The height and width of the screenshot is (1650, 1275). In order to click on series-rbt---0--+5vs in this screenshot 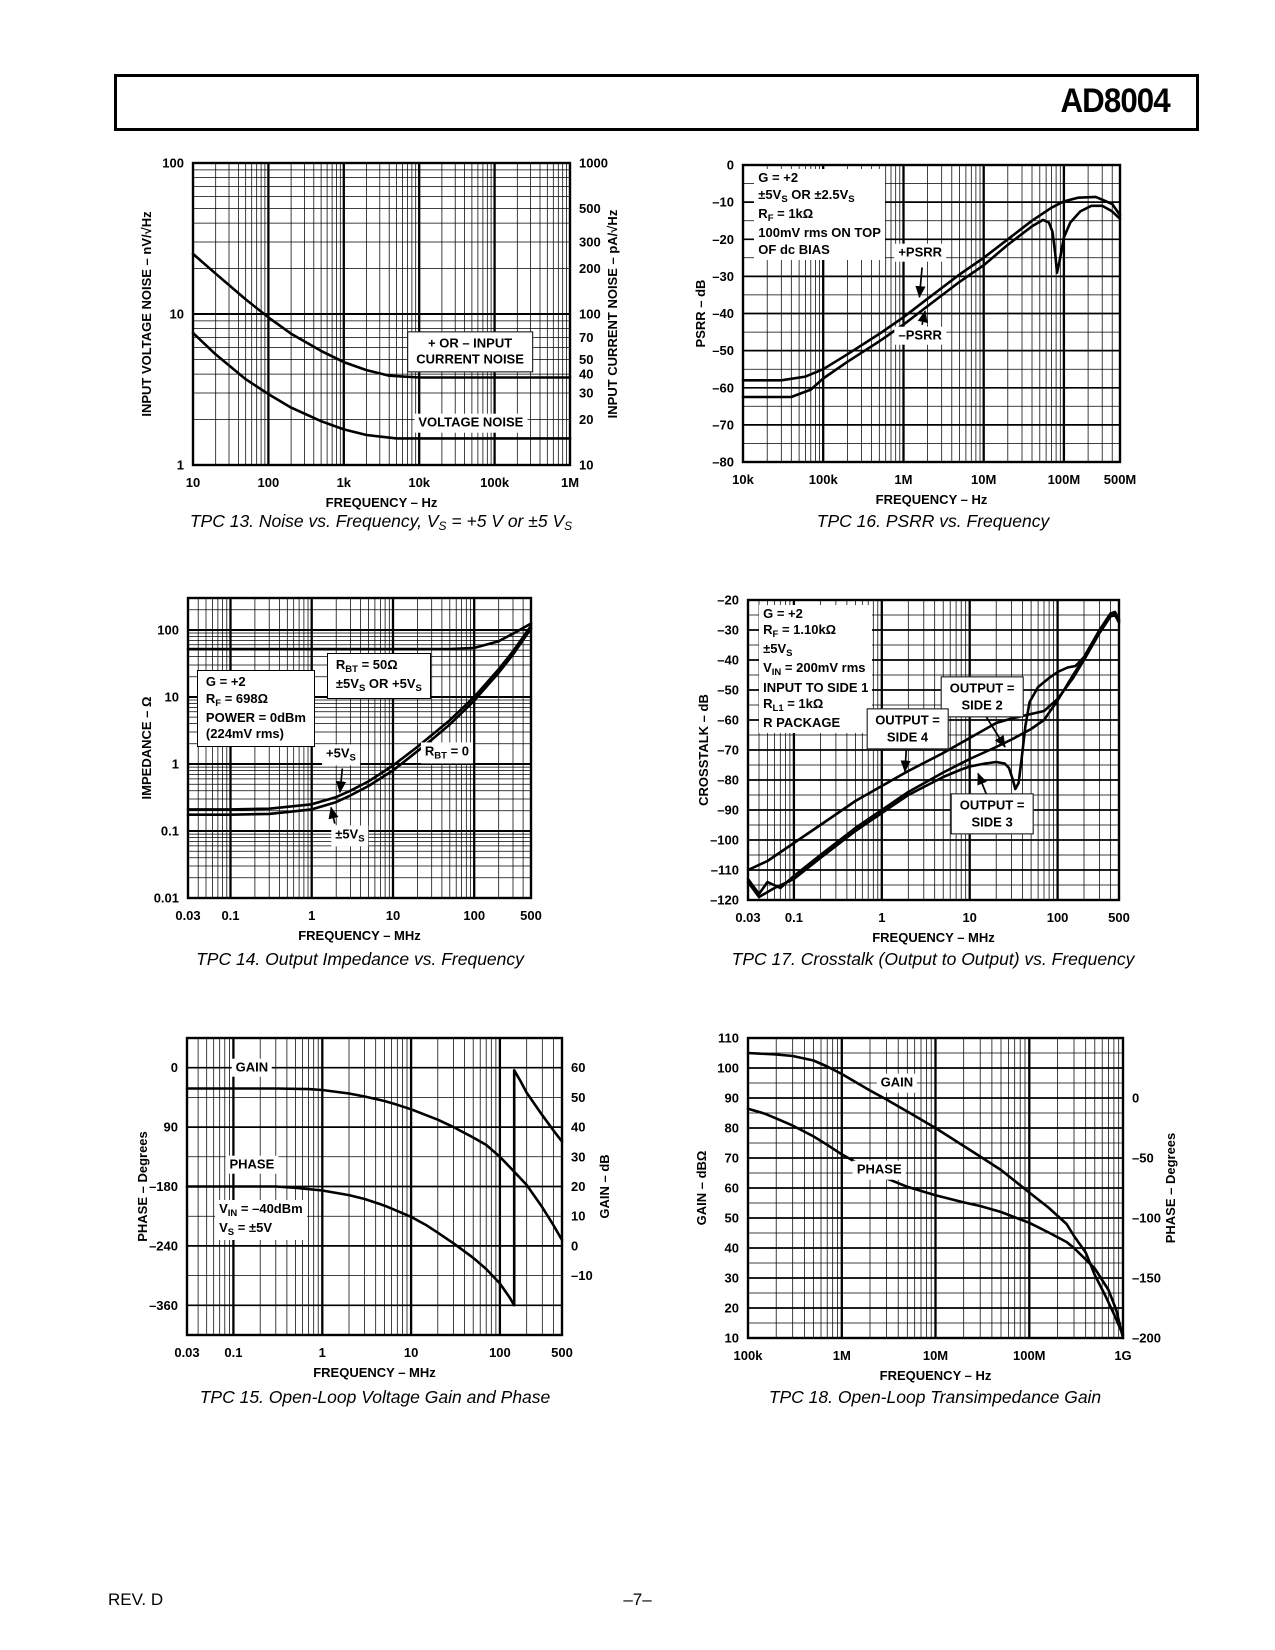, I will do `click(359, 717)`.